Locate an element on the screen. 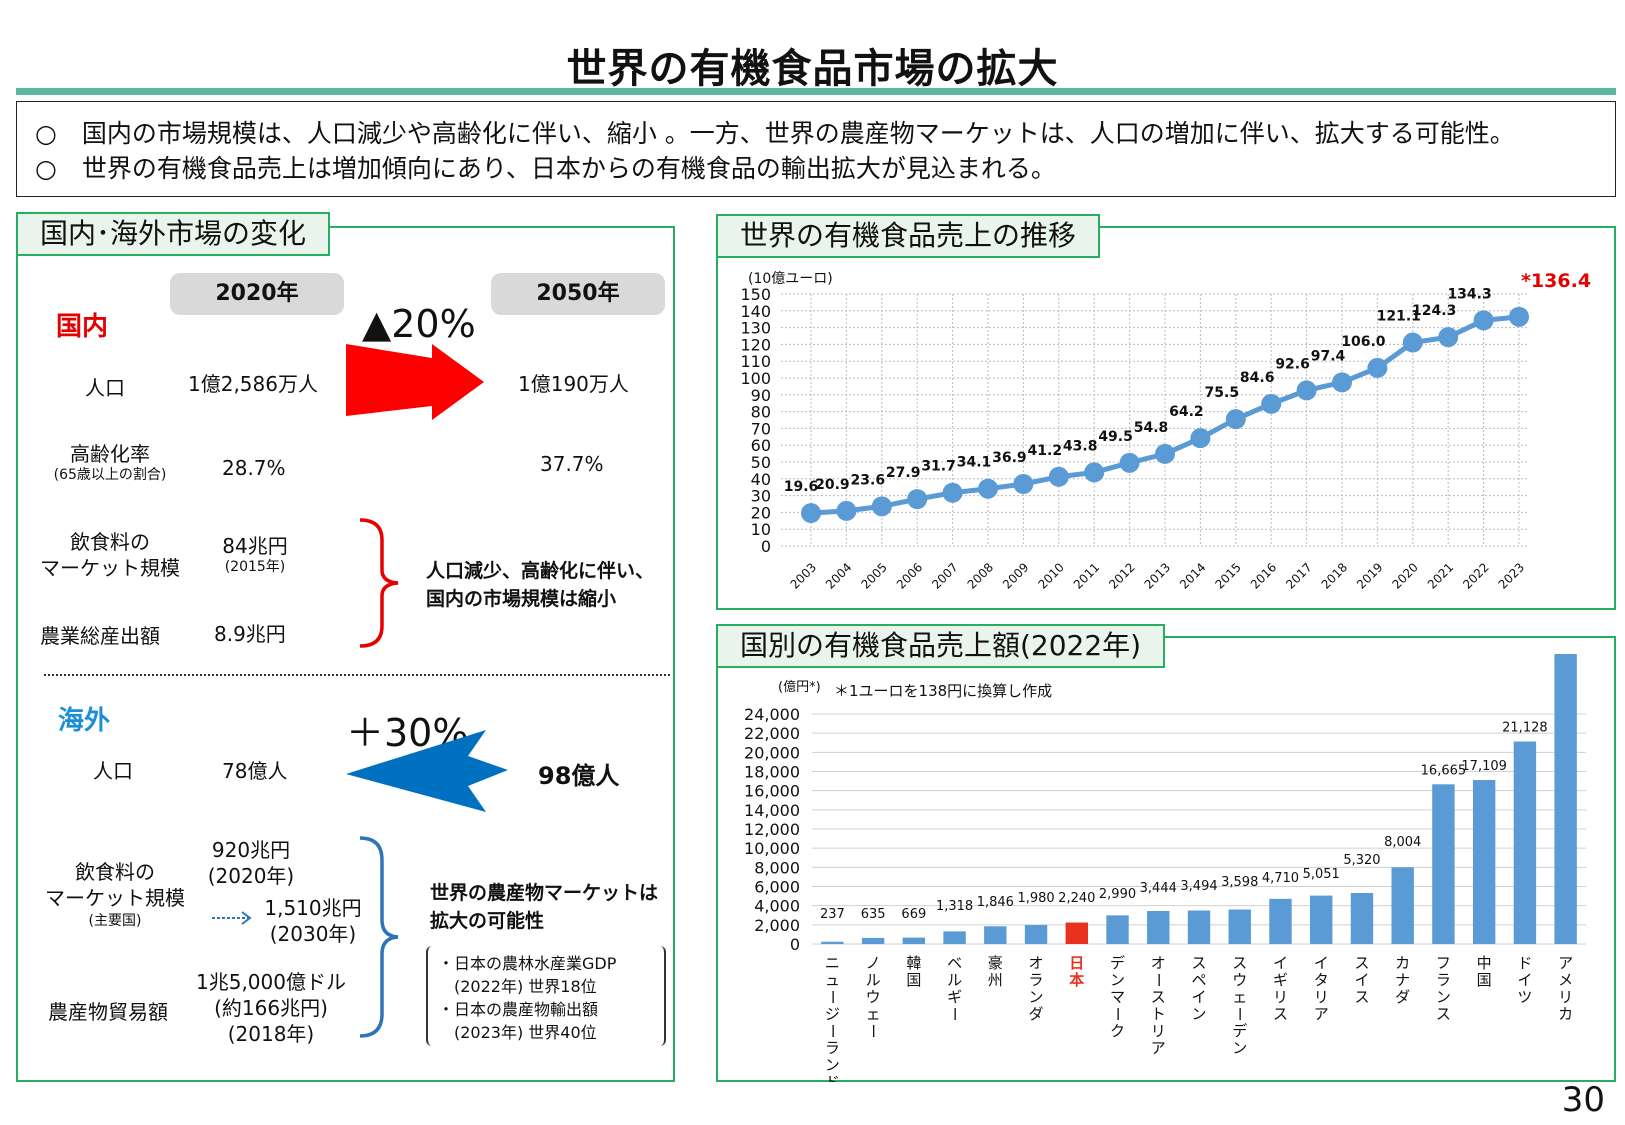 The height and width of the screenshot is (1125, 1625). overseas-food-2020: 920兆円 is located at coordinates (251, 850).